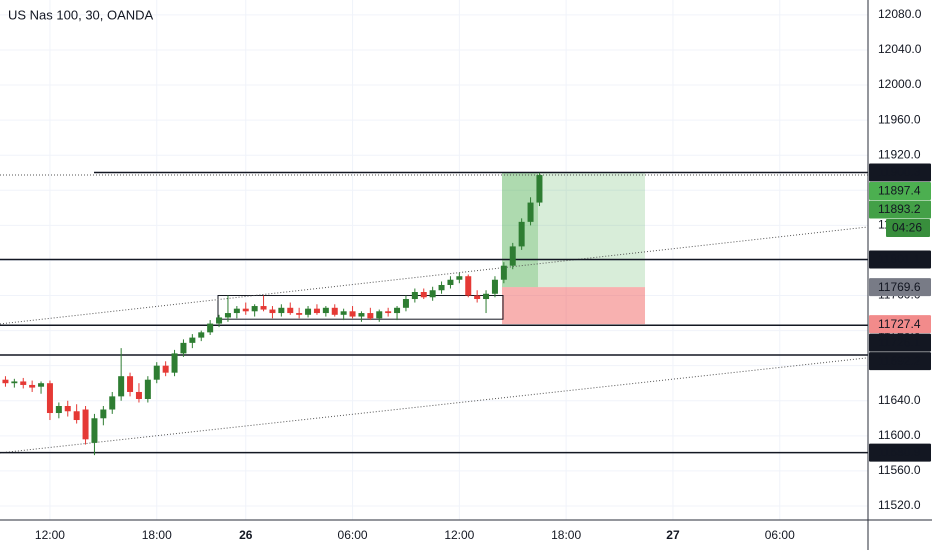 The image size is (932, 550). I want to click on price-label: 11897.4, so click(899, 191).